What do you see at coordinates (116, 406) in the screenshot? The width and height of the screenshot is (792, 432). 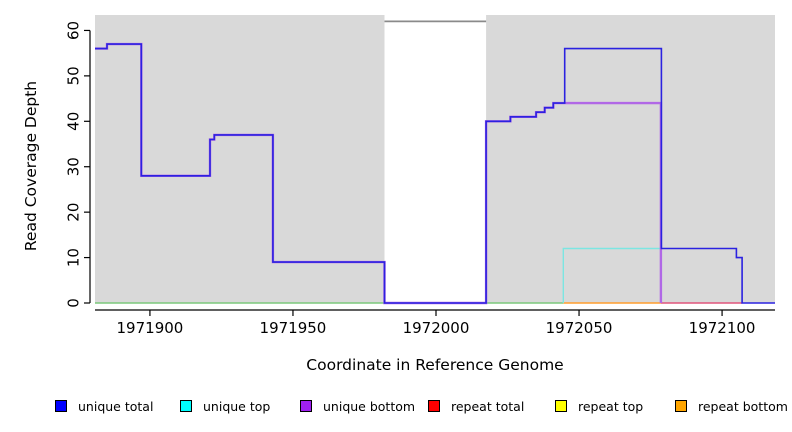 I see `legend-label: unique total` at bounding box center [116, 406].